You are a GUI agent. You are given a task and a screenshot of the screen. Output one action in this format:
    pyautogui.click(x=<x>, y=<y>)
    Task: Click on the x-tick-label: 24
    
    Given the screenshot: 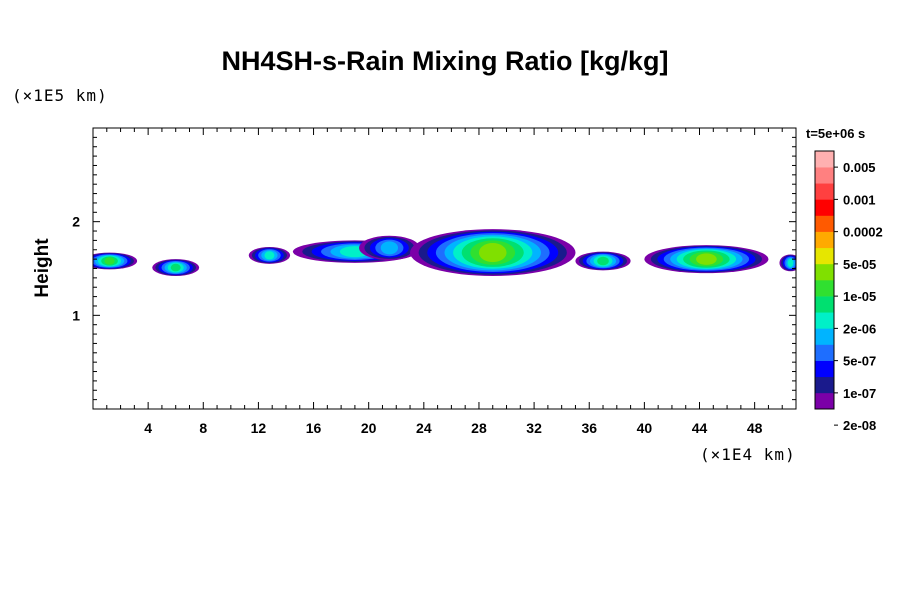 What is the action you would take?
    pyautogui.click(x=424, y=428)
    